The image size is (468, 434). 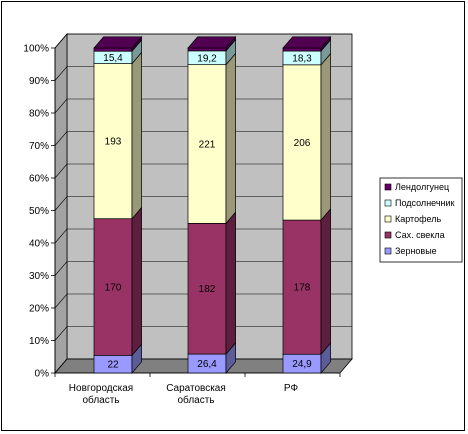 I want to click on legend-box, so click(x=421, y=220).